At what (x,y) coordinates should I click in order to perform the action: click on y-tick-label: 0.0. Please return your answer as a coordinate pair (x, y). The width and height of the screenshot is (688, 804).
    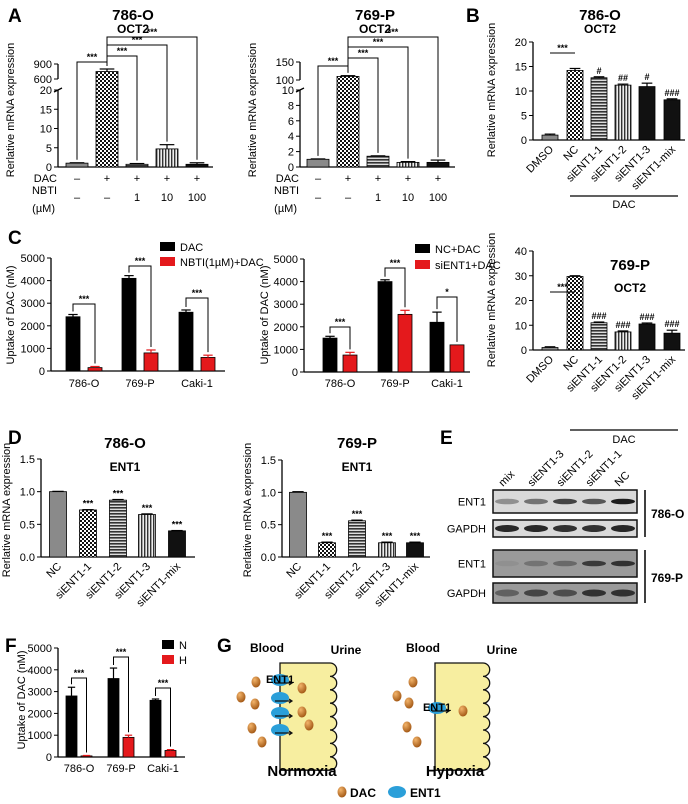
    Looking at the image, I should click on (268, 558).